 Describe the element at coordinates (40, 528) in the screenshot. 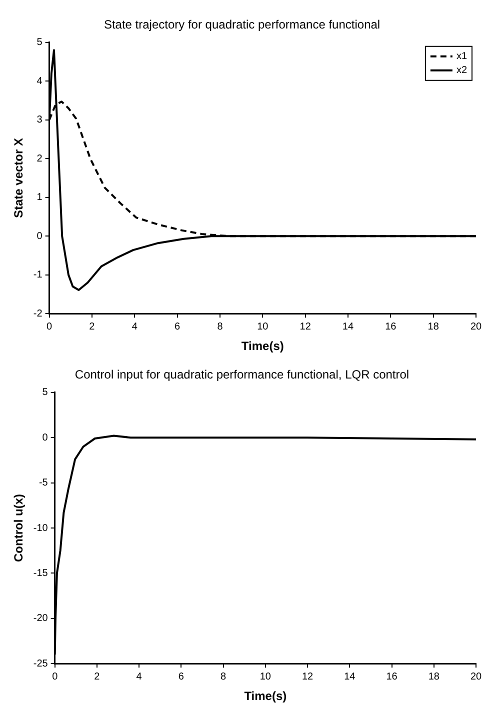

I see `y-tick-label: -10` at that location.